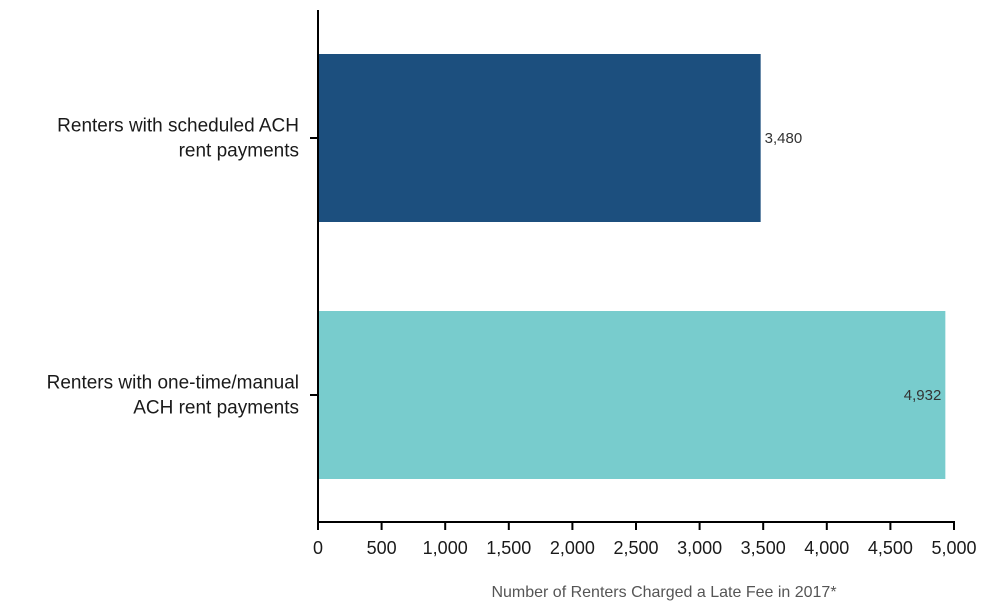 The image size is (995, 608). I want to click on x-tick-label-1500: 1,500, so click(508, 548).